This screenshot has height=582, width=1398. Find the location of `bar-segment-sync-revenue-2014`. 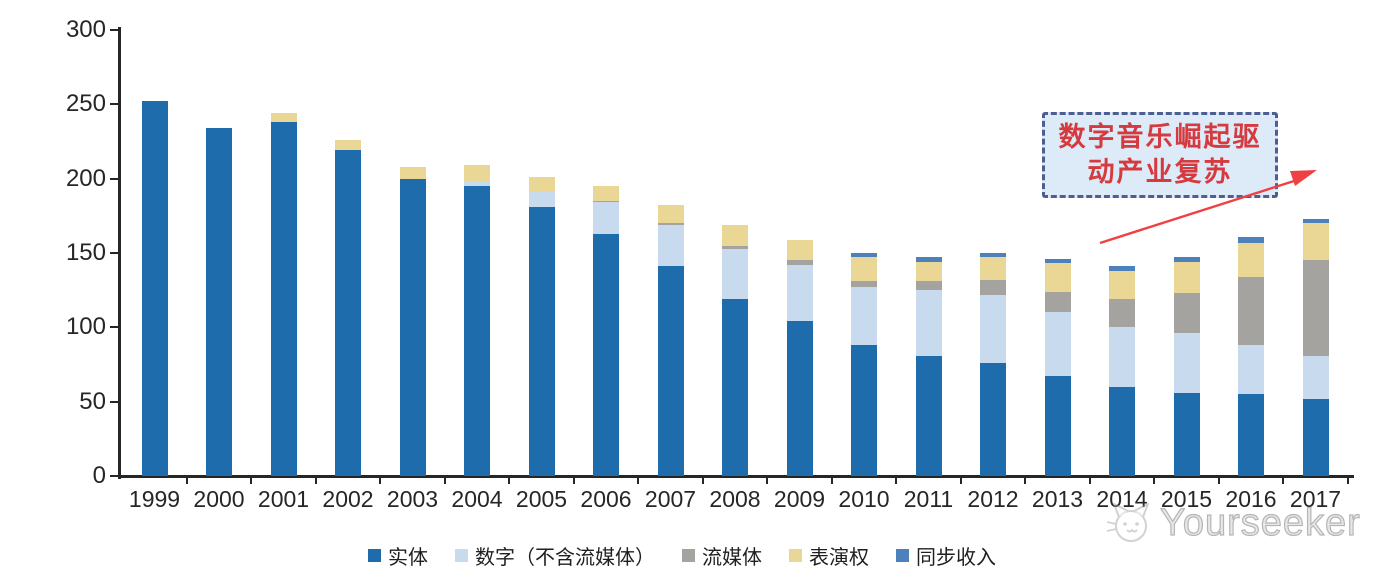

bar-segment-sync-revenue-2014 is located at coordinates (1122, 268).